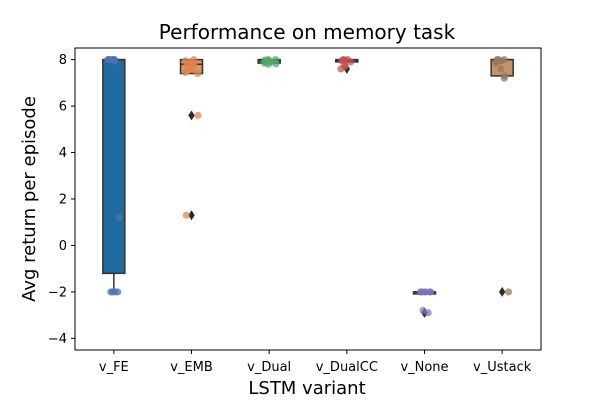 Image resolution: width=600 pixels, height=400 pixels. I want to click on box, so click(114, 166).